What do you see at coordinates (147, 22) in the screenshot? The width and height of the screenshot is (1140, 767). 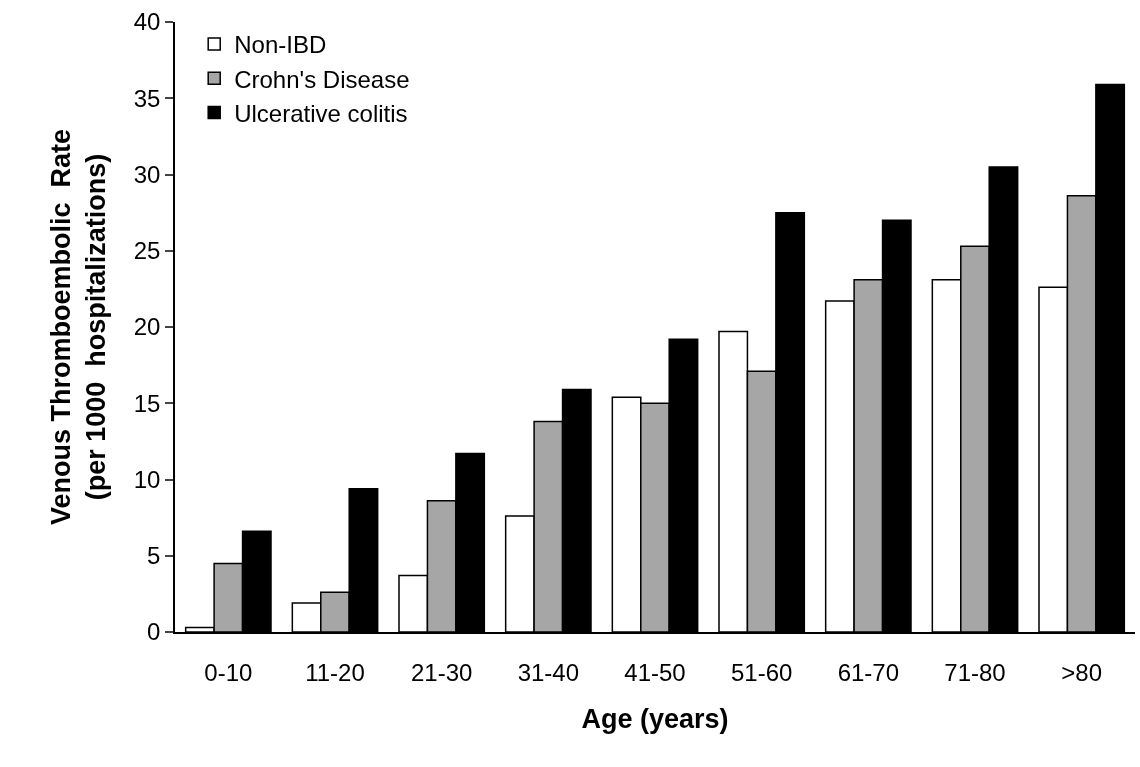 I see `y-tick-label: 40` at bounding box center [147, 22].